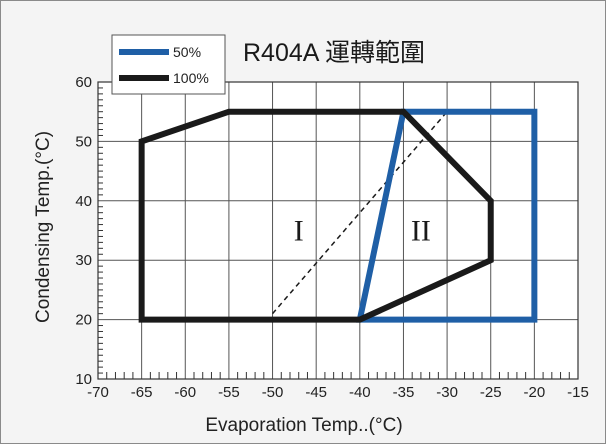  What do you see at coordinates (191, 78) in the screenshot?
I see `legend-label-100: 100%` at bounding box center [191, 78].